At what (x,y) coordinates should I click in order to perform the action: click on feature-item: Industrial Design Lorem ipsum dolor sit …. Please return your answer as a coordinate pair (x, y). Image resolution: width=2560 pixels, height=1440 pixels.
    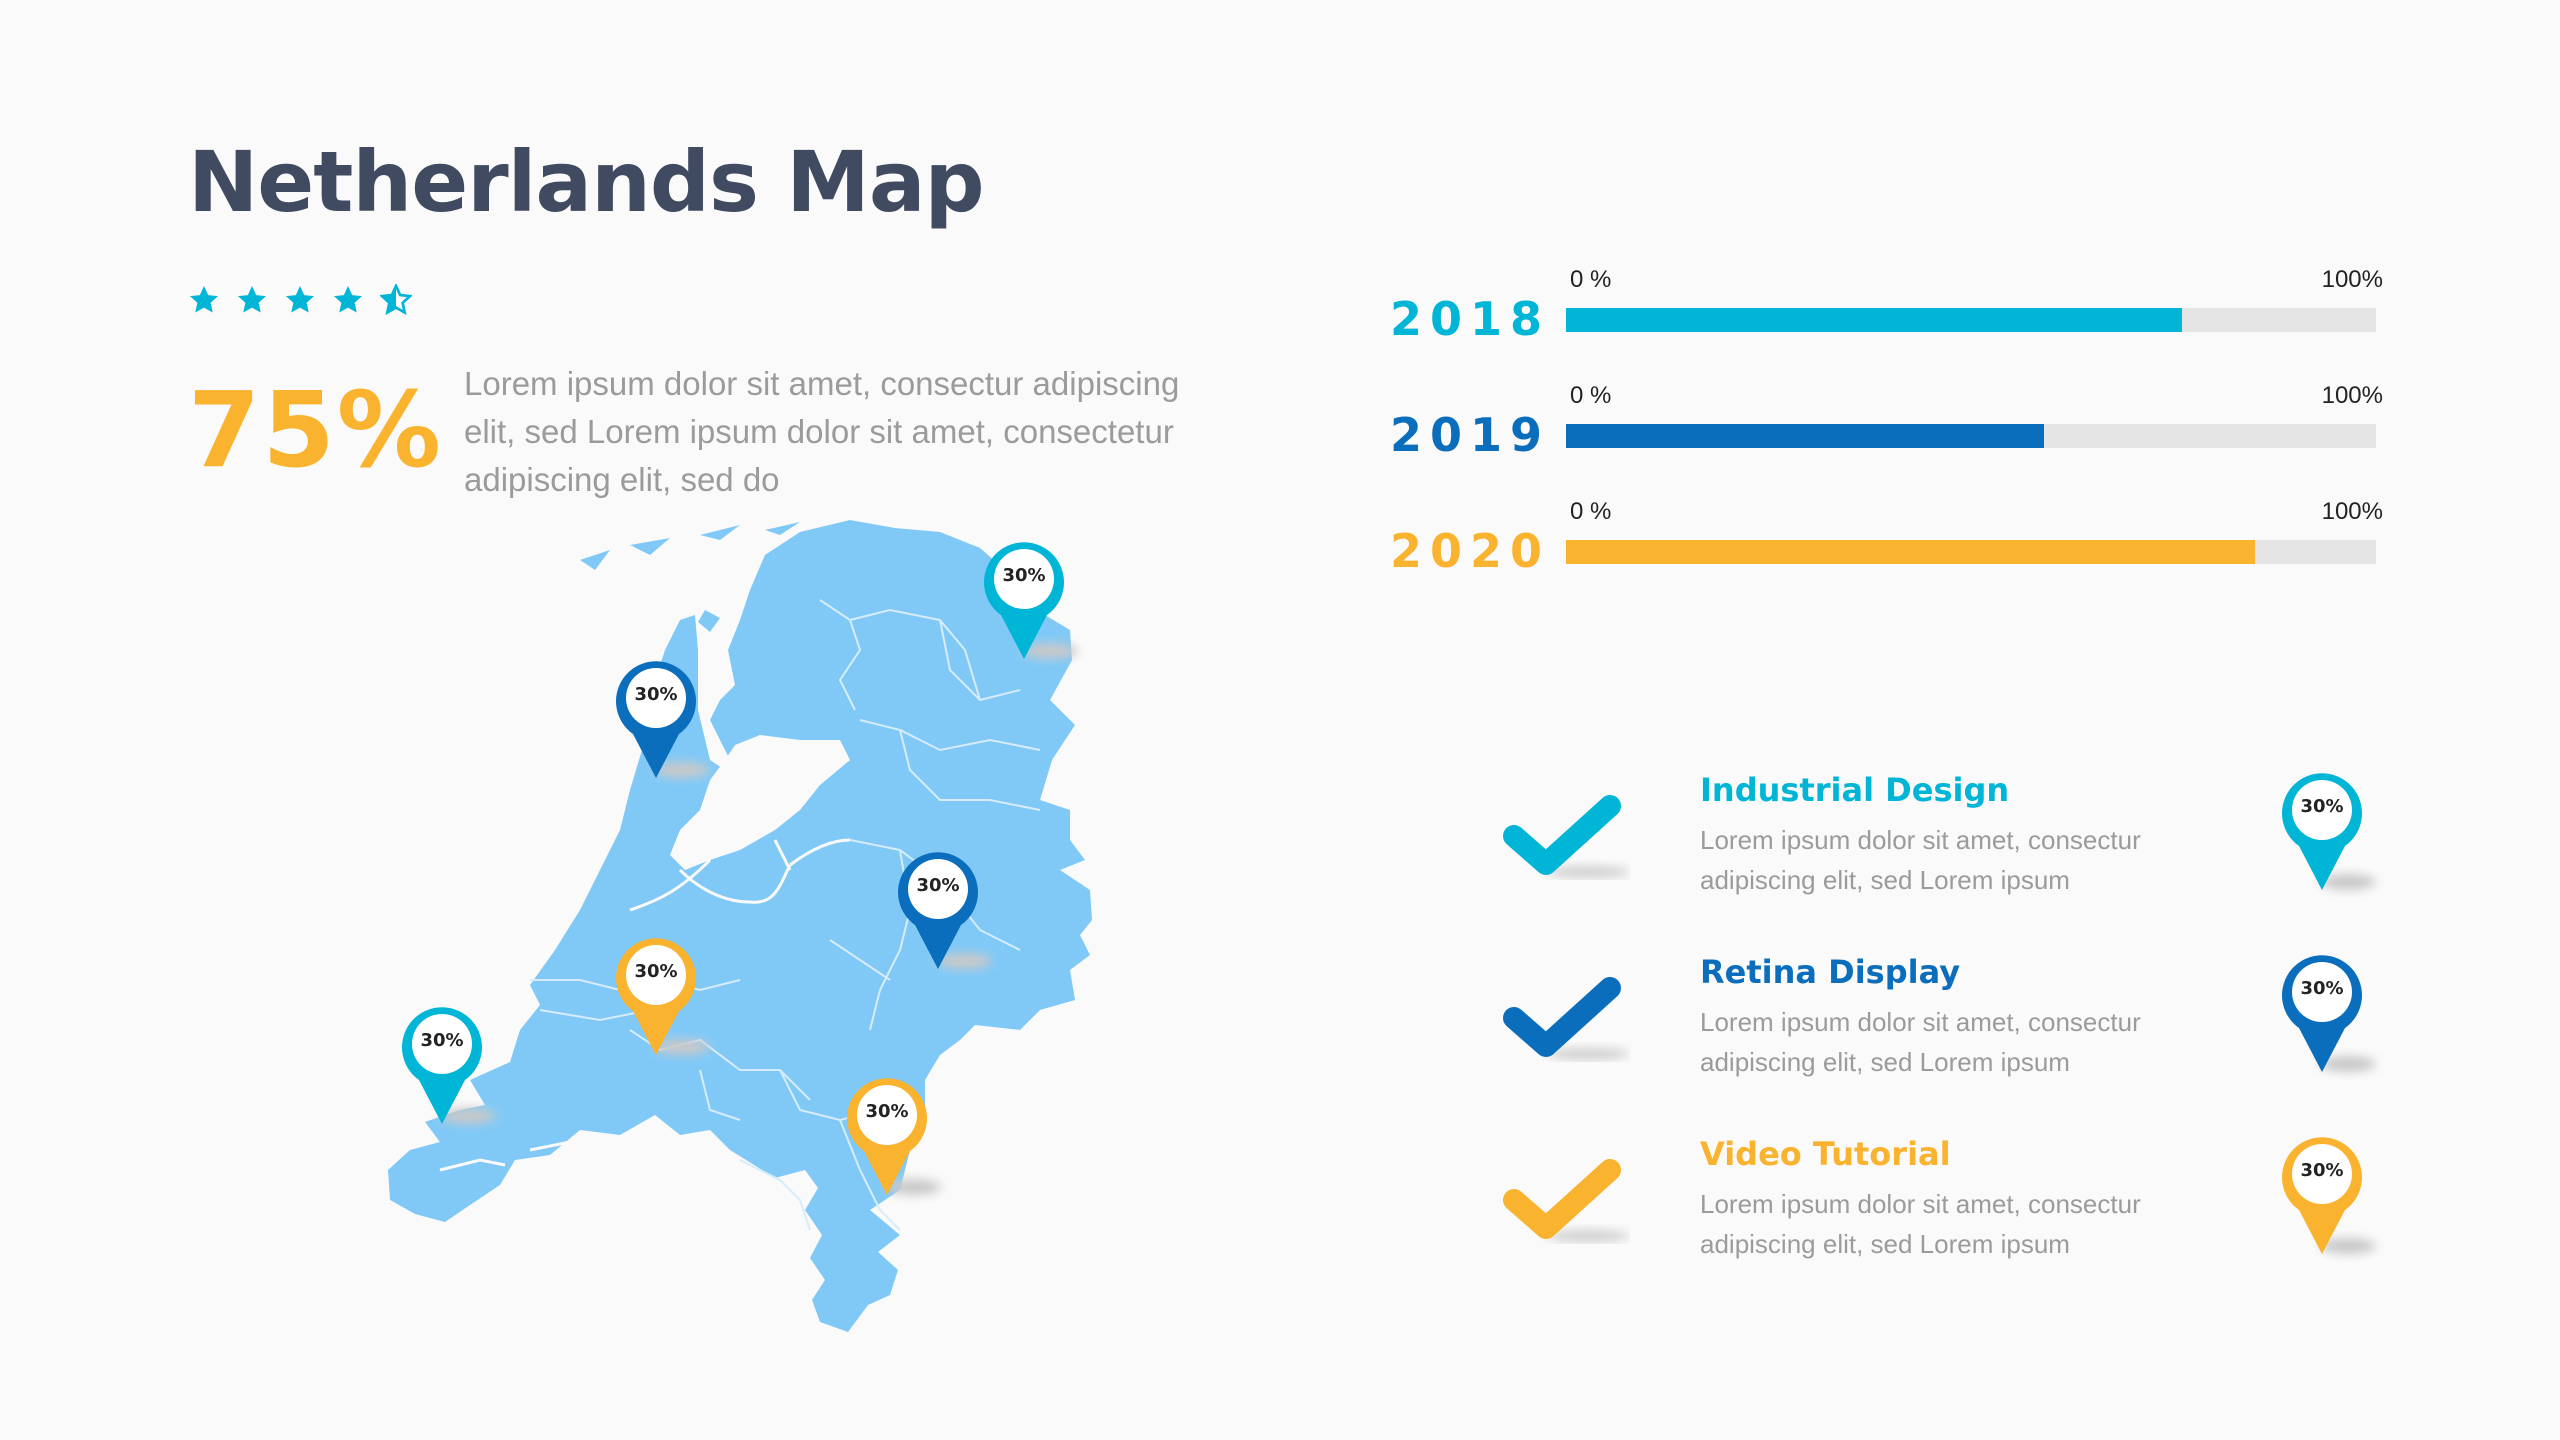
    Looking at the image, I should click on (1960, 861).